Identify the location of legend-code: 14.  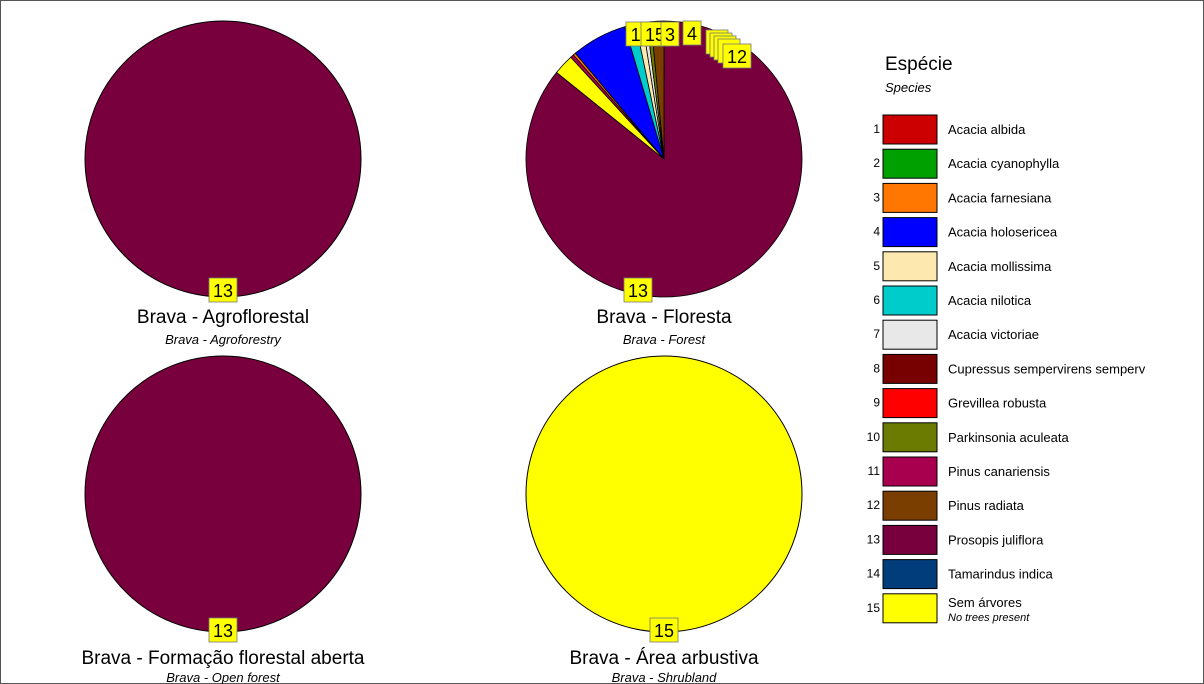
(874, 574).